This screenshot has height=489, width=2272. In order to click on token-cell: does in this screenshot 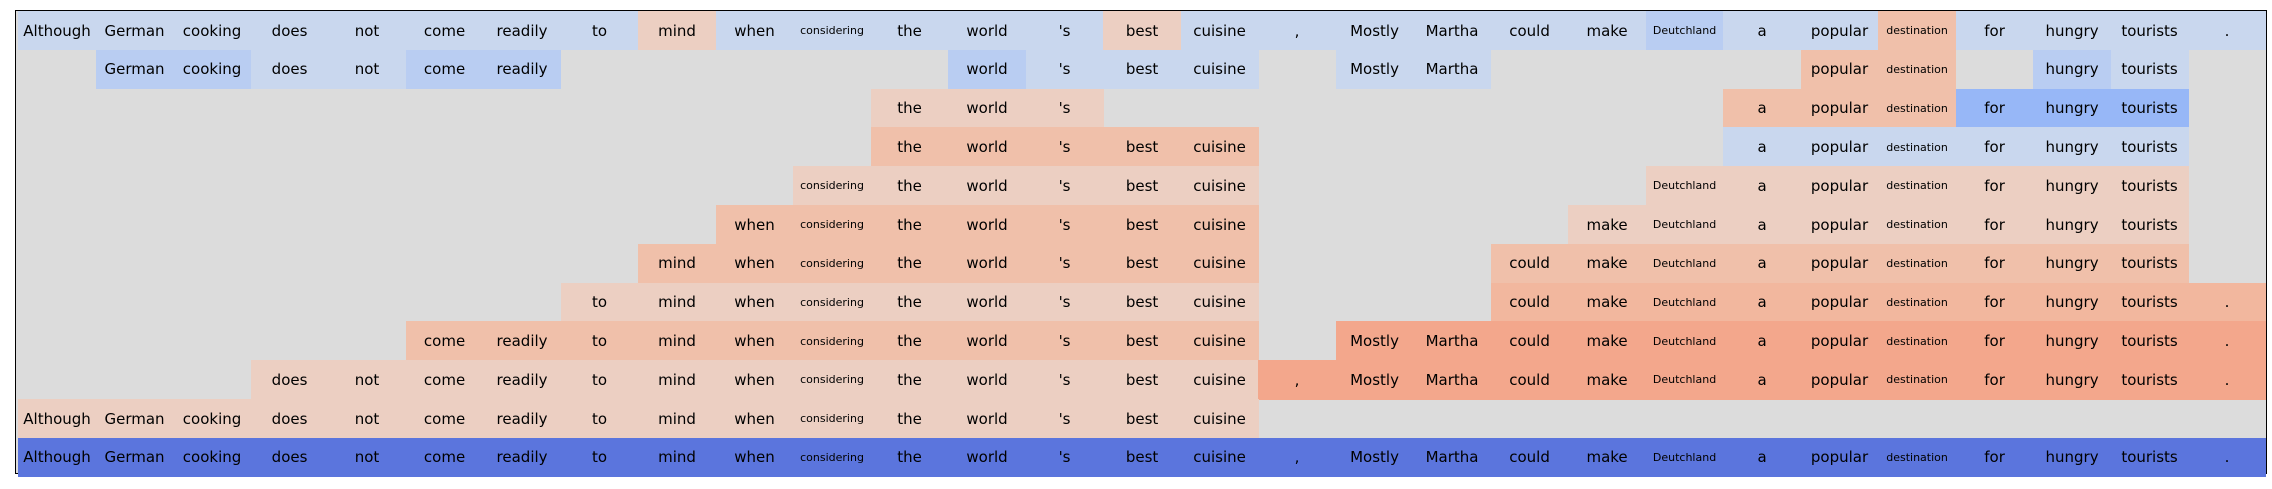, I will do `click(289, 457)`.